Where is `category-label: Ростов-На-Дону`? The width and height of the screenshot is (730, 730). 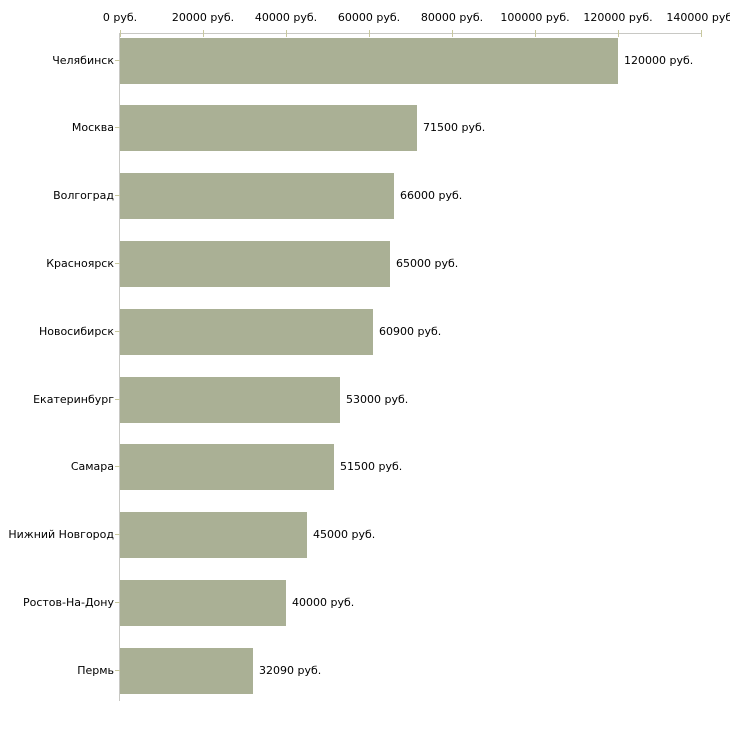 category-label: Ростов-На-Дону is located at coordinates (68, 602).